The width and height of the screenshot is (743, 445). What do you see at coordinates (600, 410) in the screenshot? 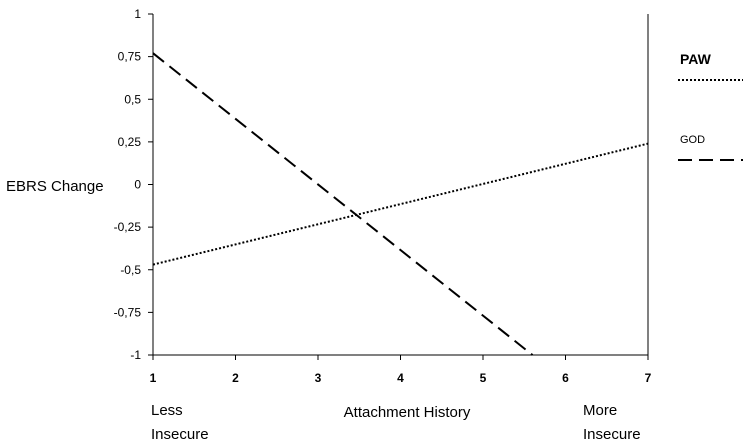
I see `x-end-label-right-line1: More` at bounding box center [600, 410].